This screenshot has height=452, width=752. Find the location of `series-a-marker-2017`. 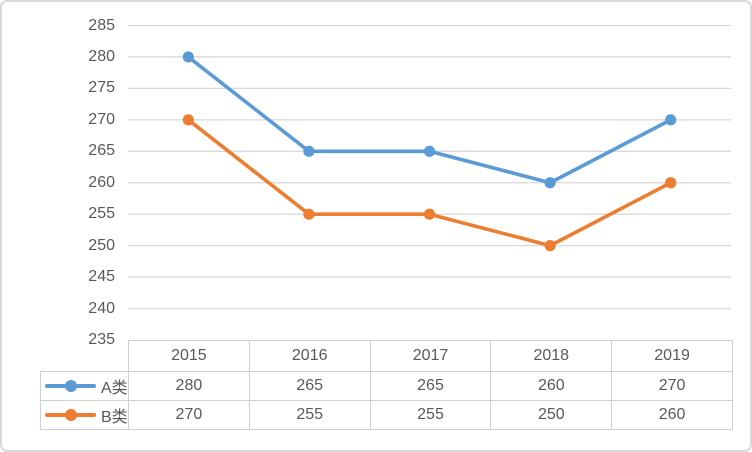

series-a-marker-2017 is located at coordinates (429, 151).